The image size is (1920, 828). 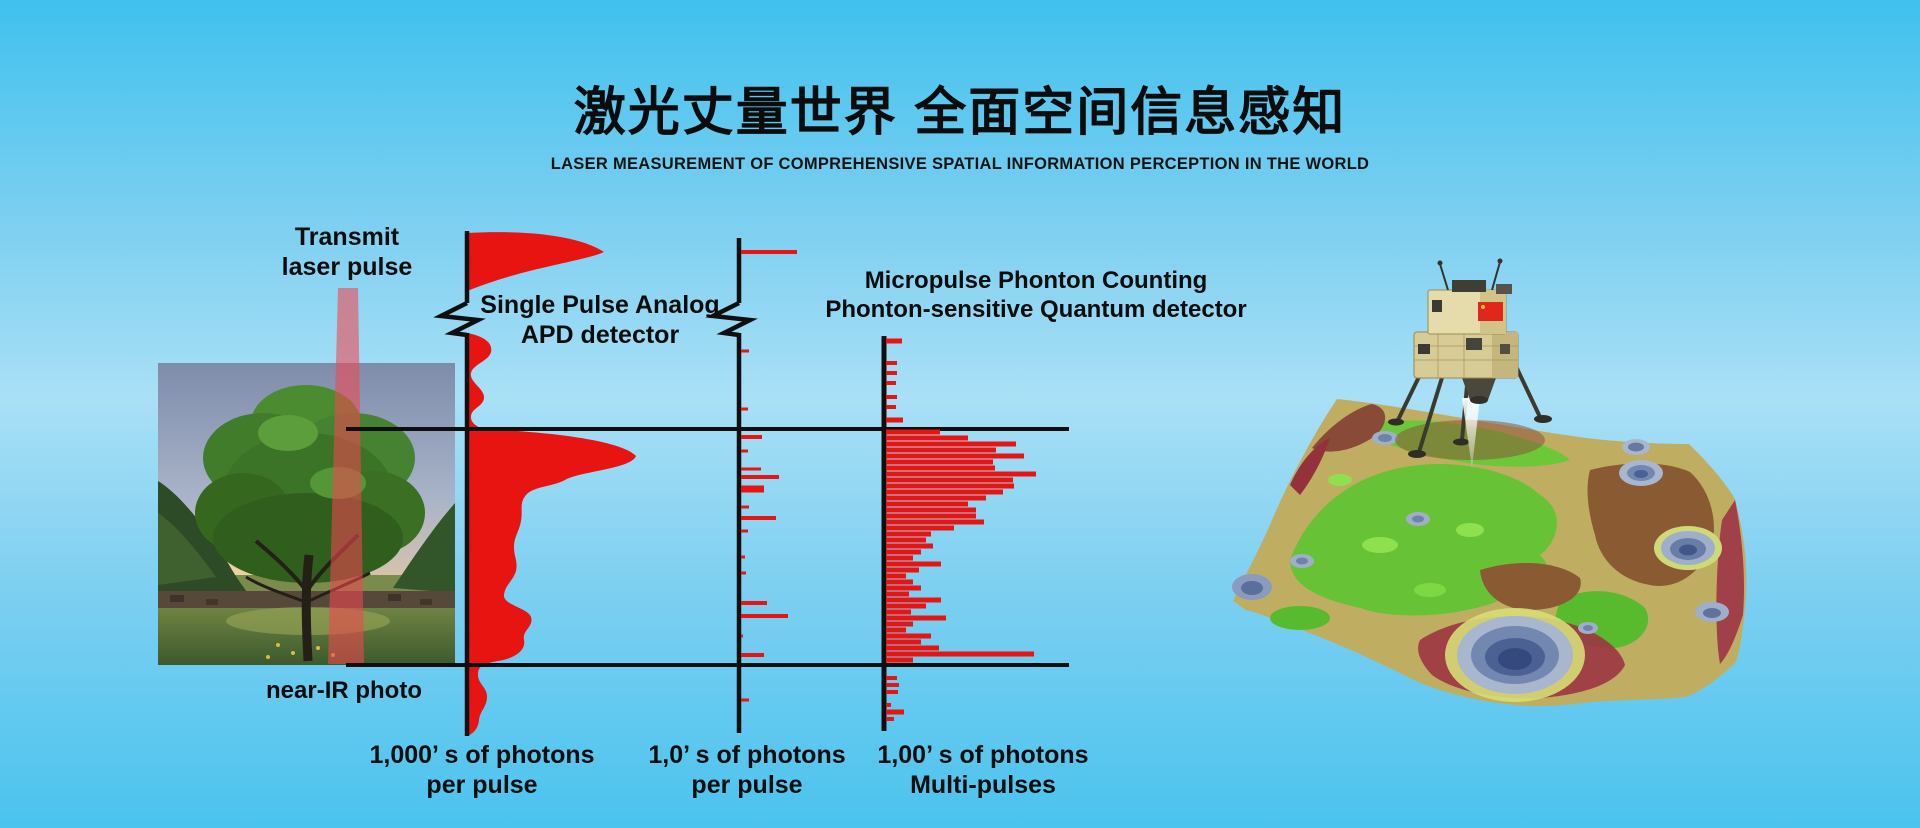 I want to click on china-flag-icon, so click(x=1490, y=311).